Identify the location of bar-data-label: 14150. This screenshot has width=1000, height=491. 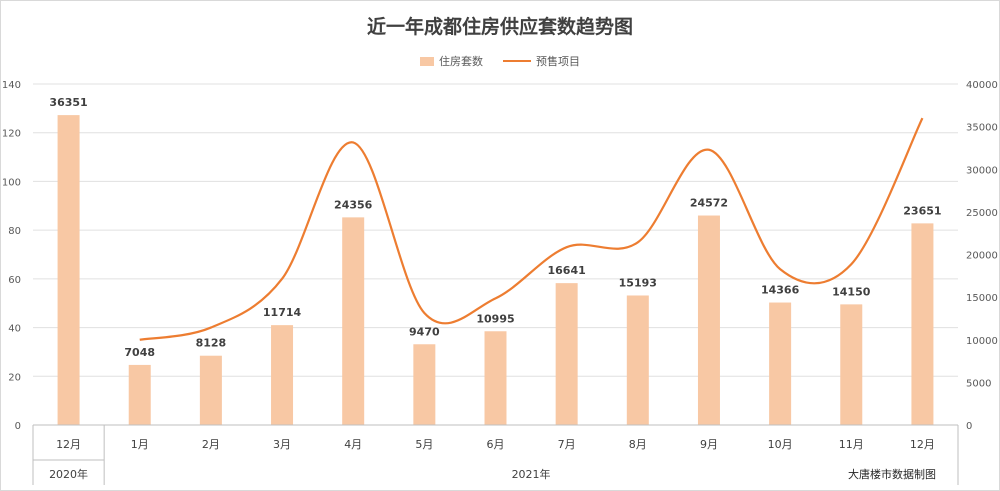
(851, 291).